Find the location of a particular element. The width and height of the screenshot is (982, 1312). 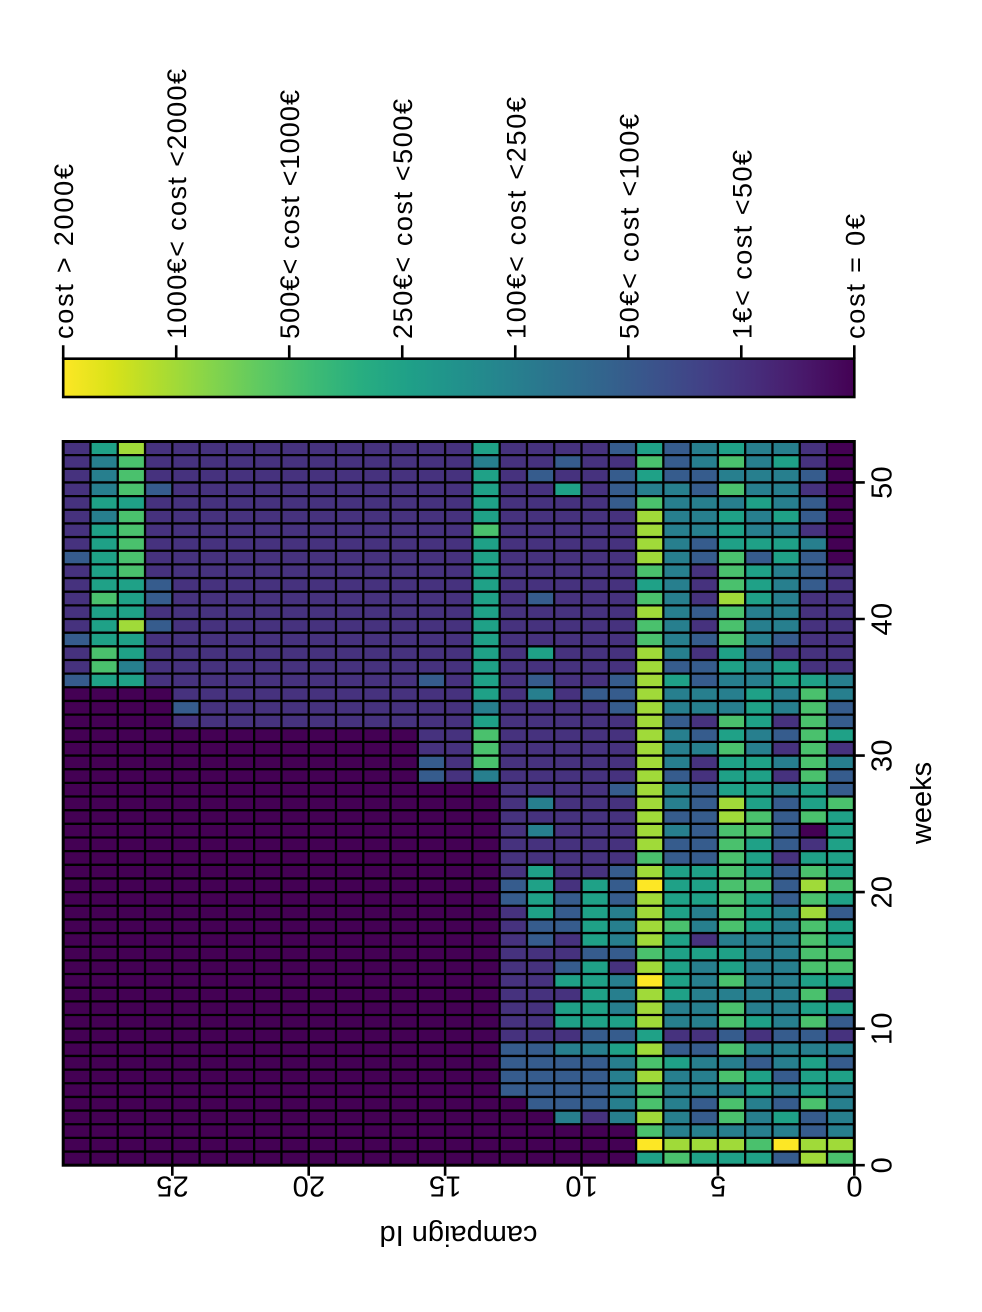

svg-text: 10 is located at coordinates (883, 1028).